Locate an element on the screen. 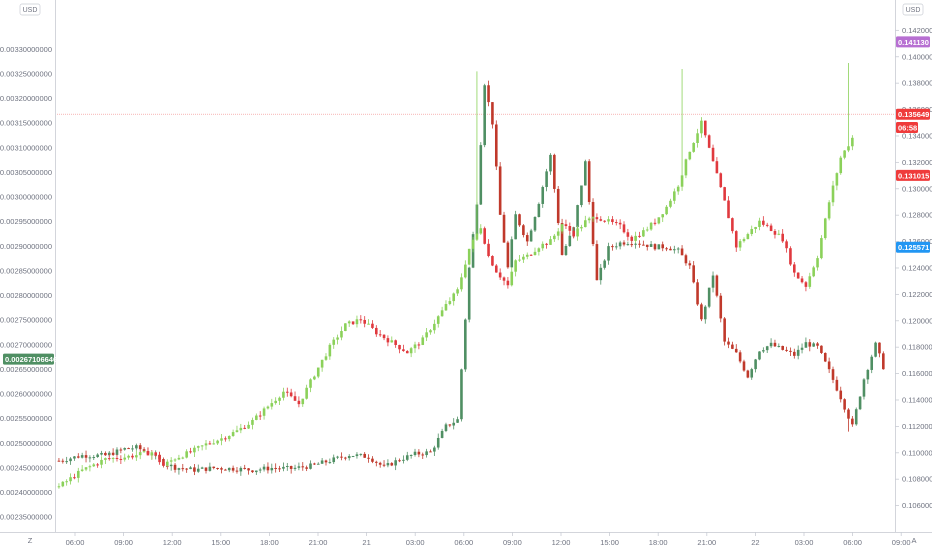 The image size is (932, 550). timezone-button-label: Z is located at coordinates (30, 540).